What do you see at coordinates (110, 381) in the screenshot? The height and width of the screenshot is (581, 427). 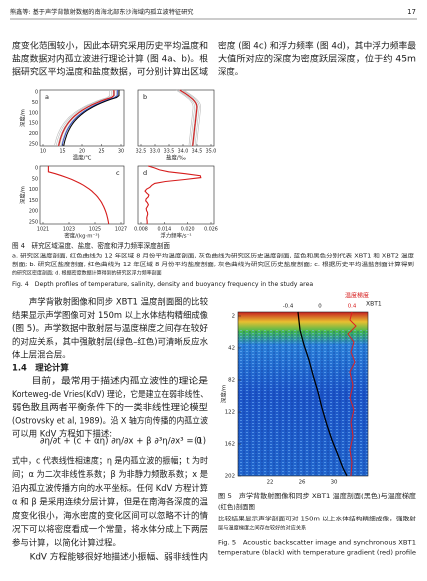 I see `body-line: 目前，最常用于描述内孤立波性的理论是` at bounding box center [110, 381].